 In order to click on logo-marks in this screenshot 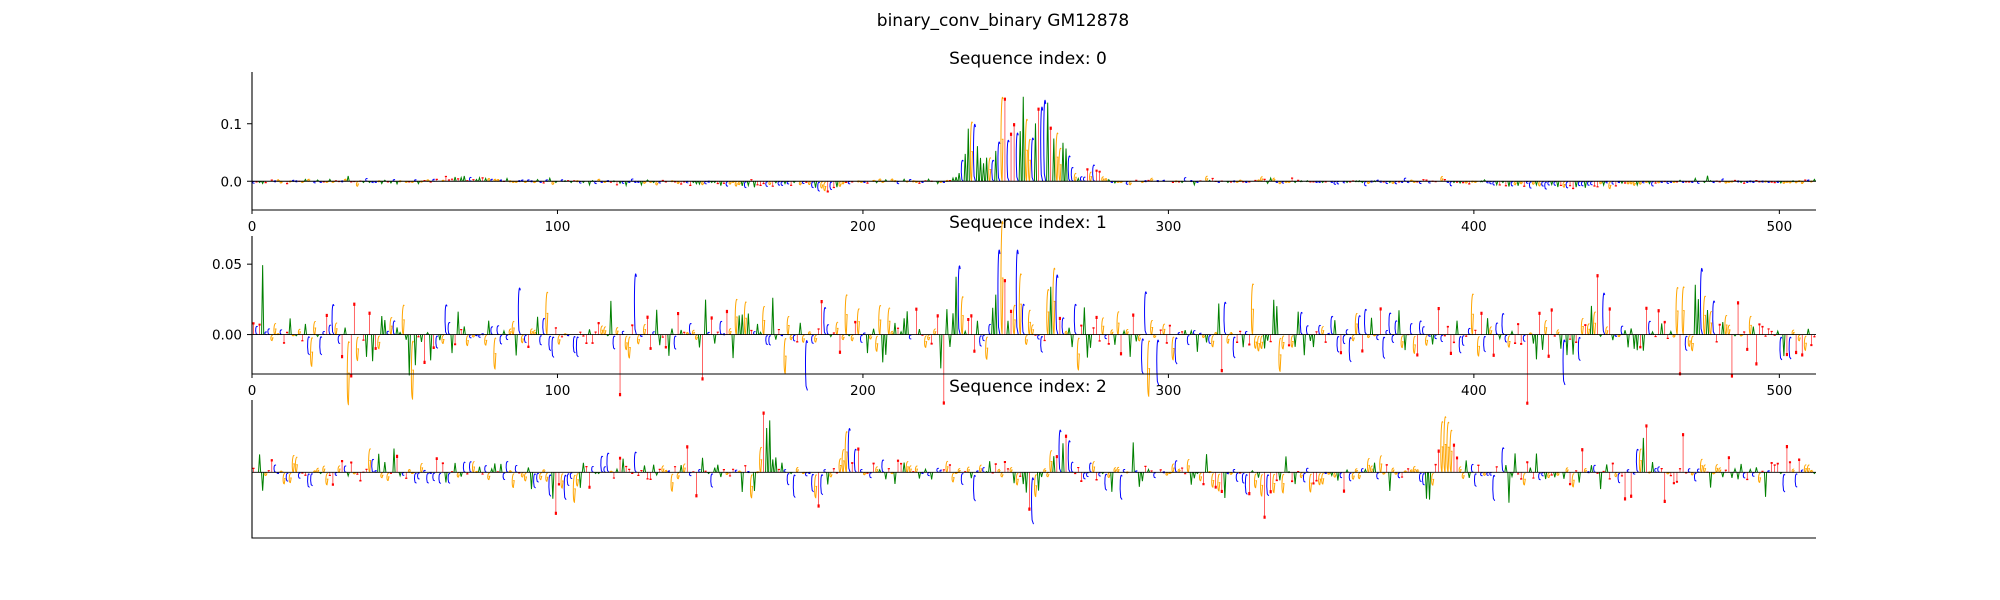, I will do `click(1034, 144)`.